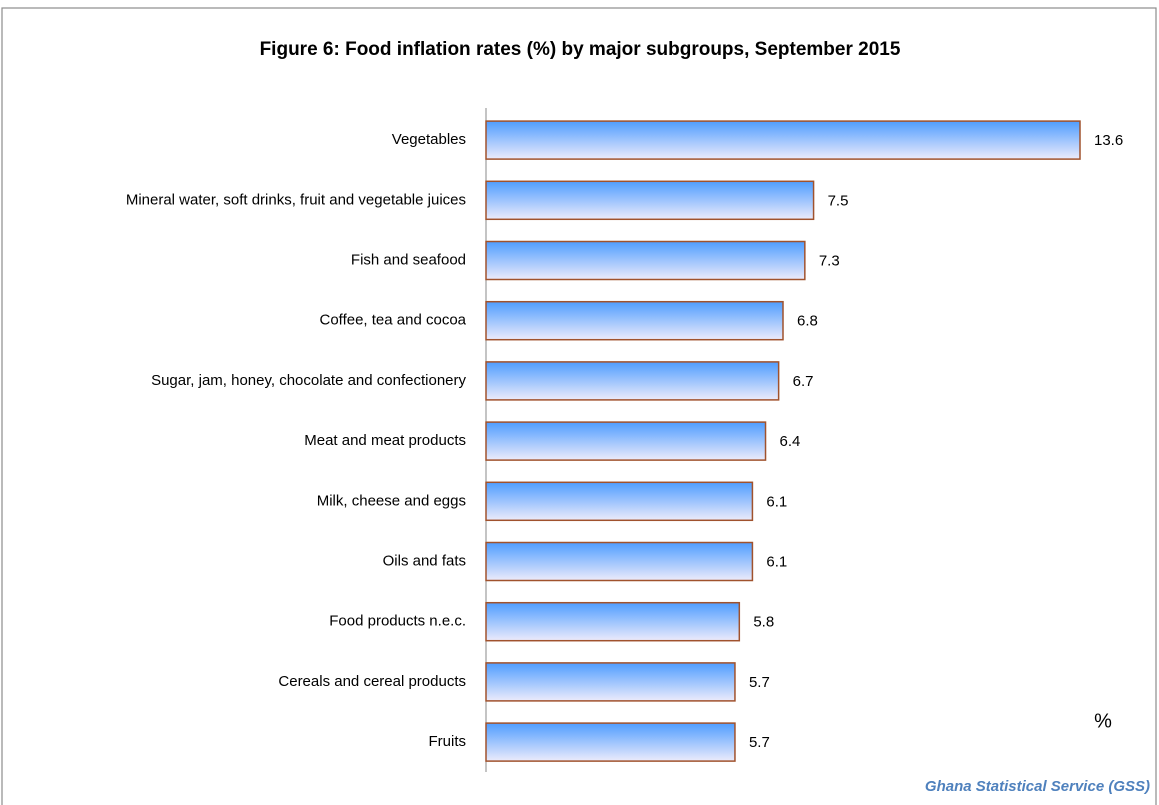  I want to click on category-label: Coffee, tea and cocoa, so click(393, 320).